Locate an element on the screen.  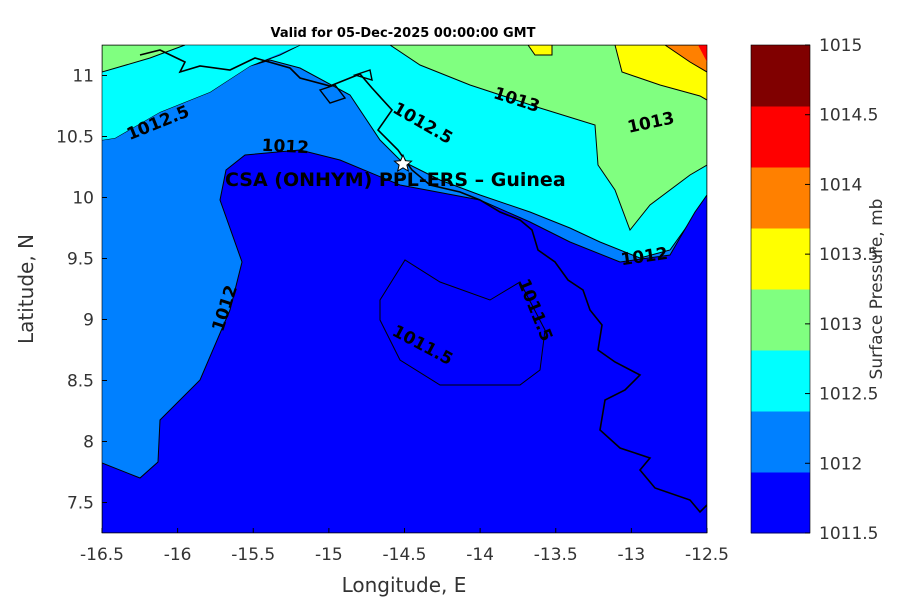
x-tick-label: -16 is located at coordinates (178, 555).